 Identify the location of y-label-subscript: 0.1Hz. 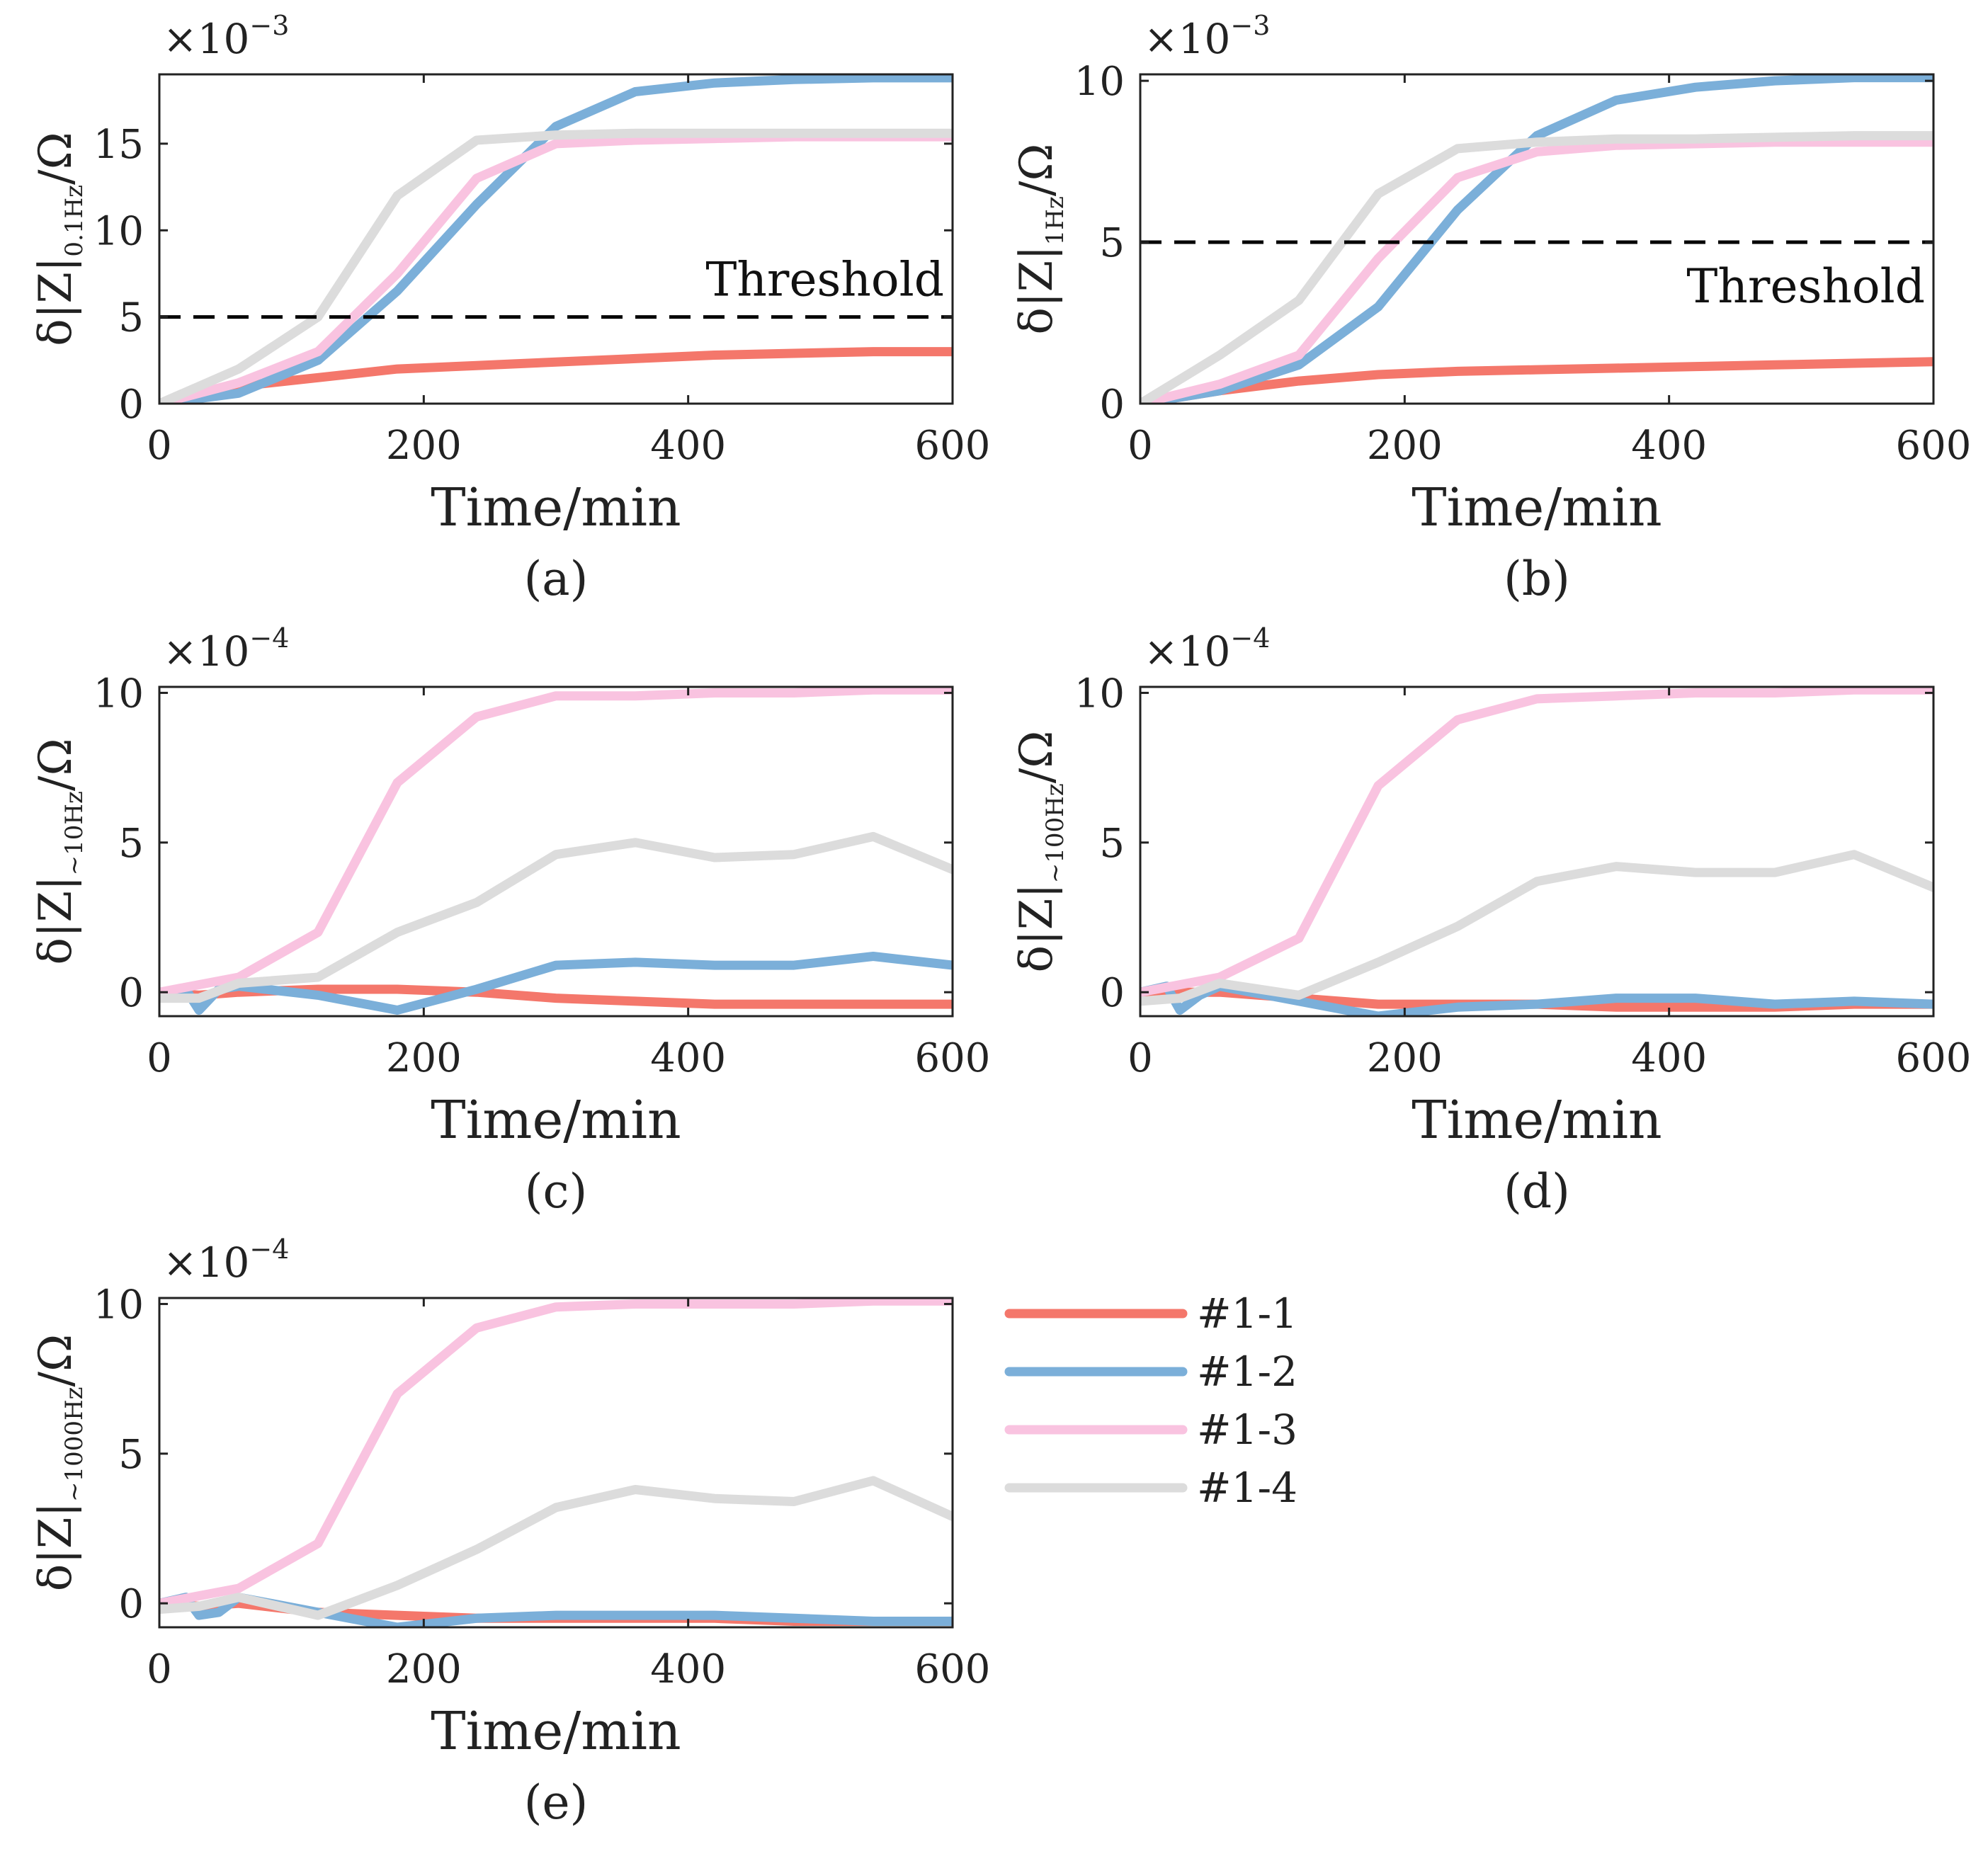
(74, 221).